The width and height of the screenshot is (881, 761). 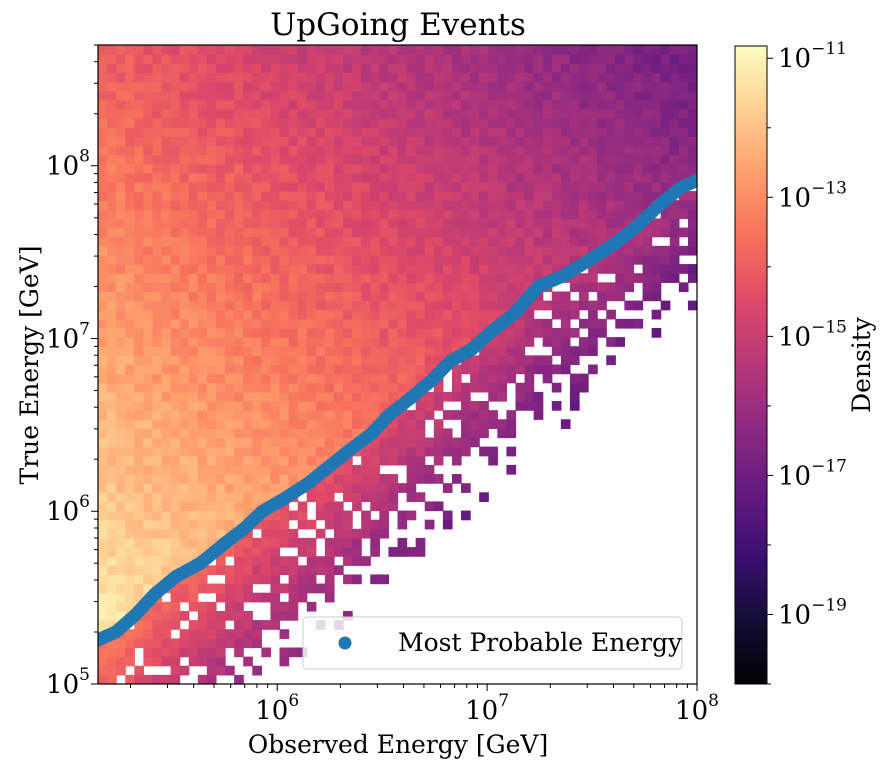 What do you see at coordinates (68, 336) in the screenshot?
I see `y-tick-label: 107` at bounding box center [68, 336].